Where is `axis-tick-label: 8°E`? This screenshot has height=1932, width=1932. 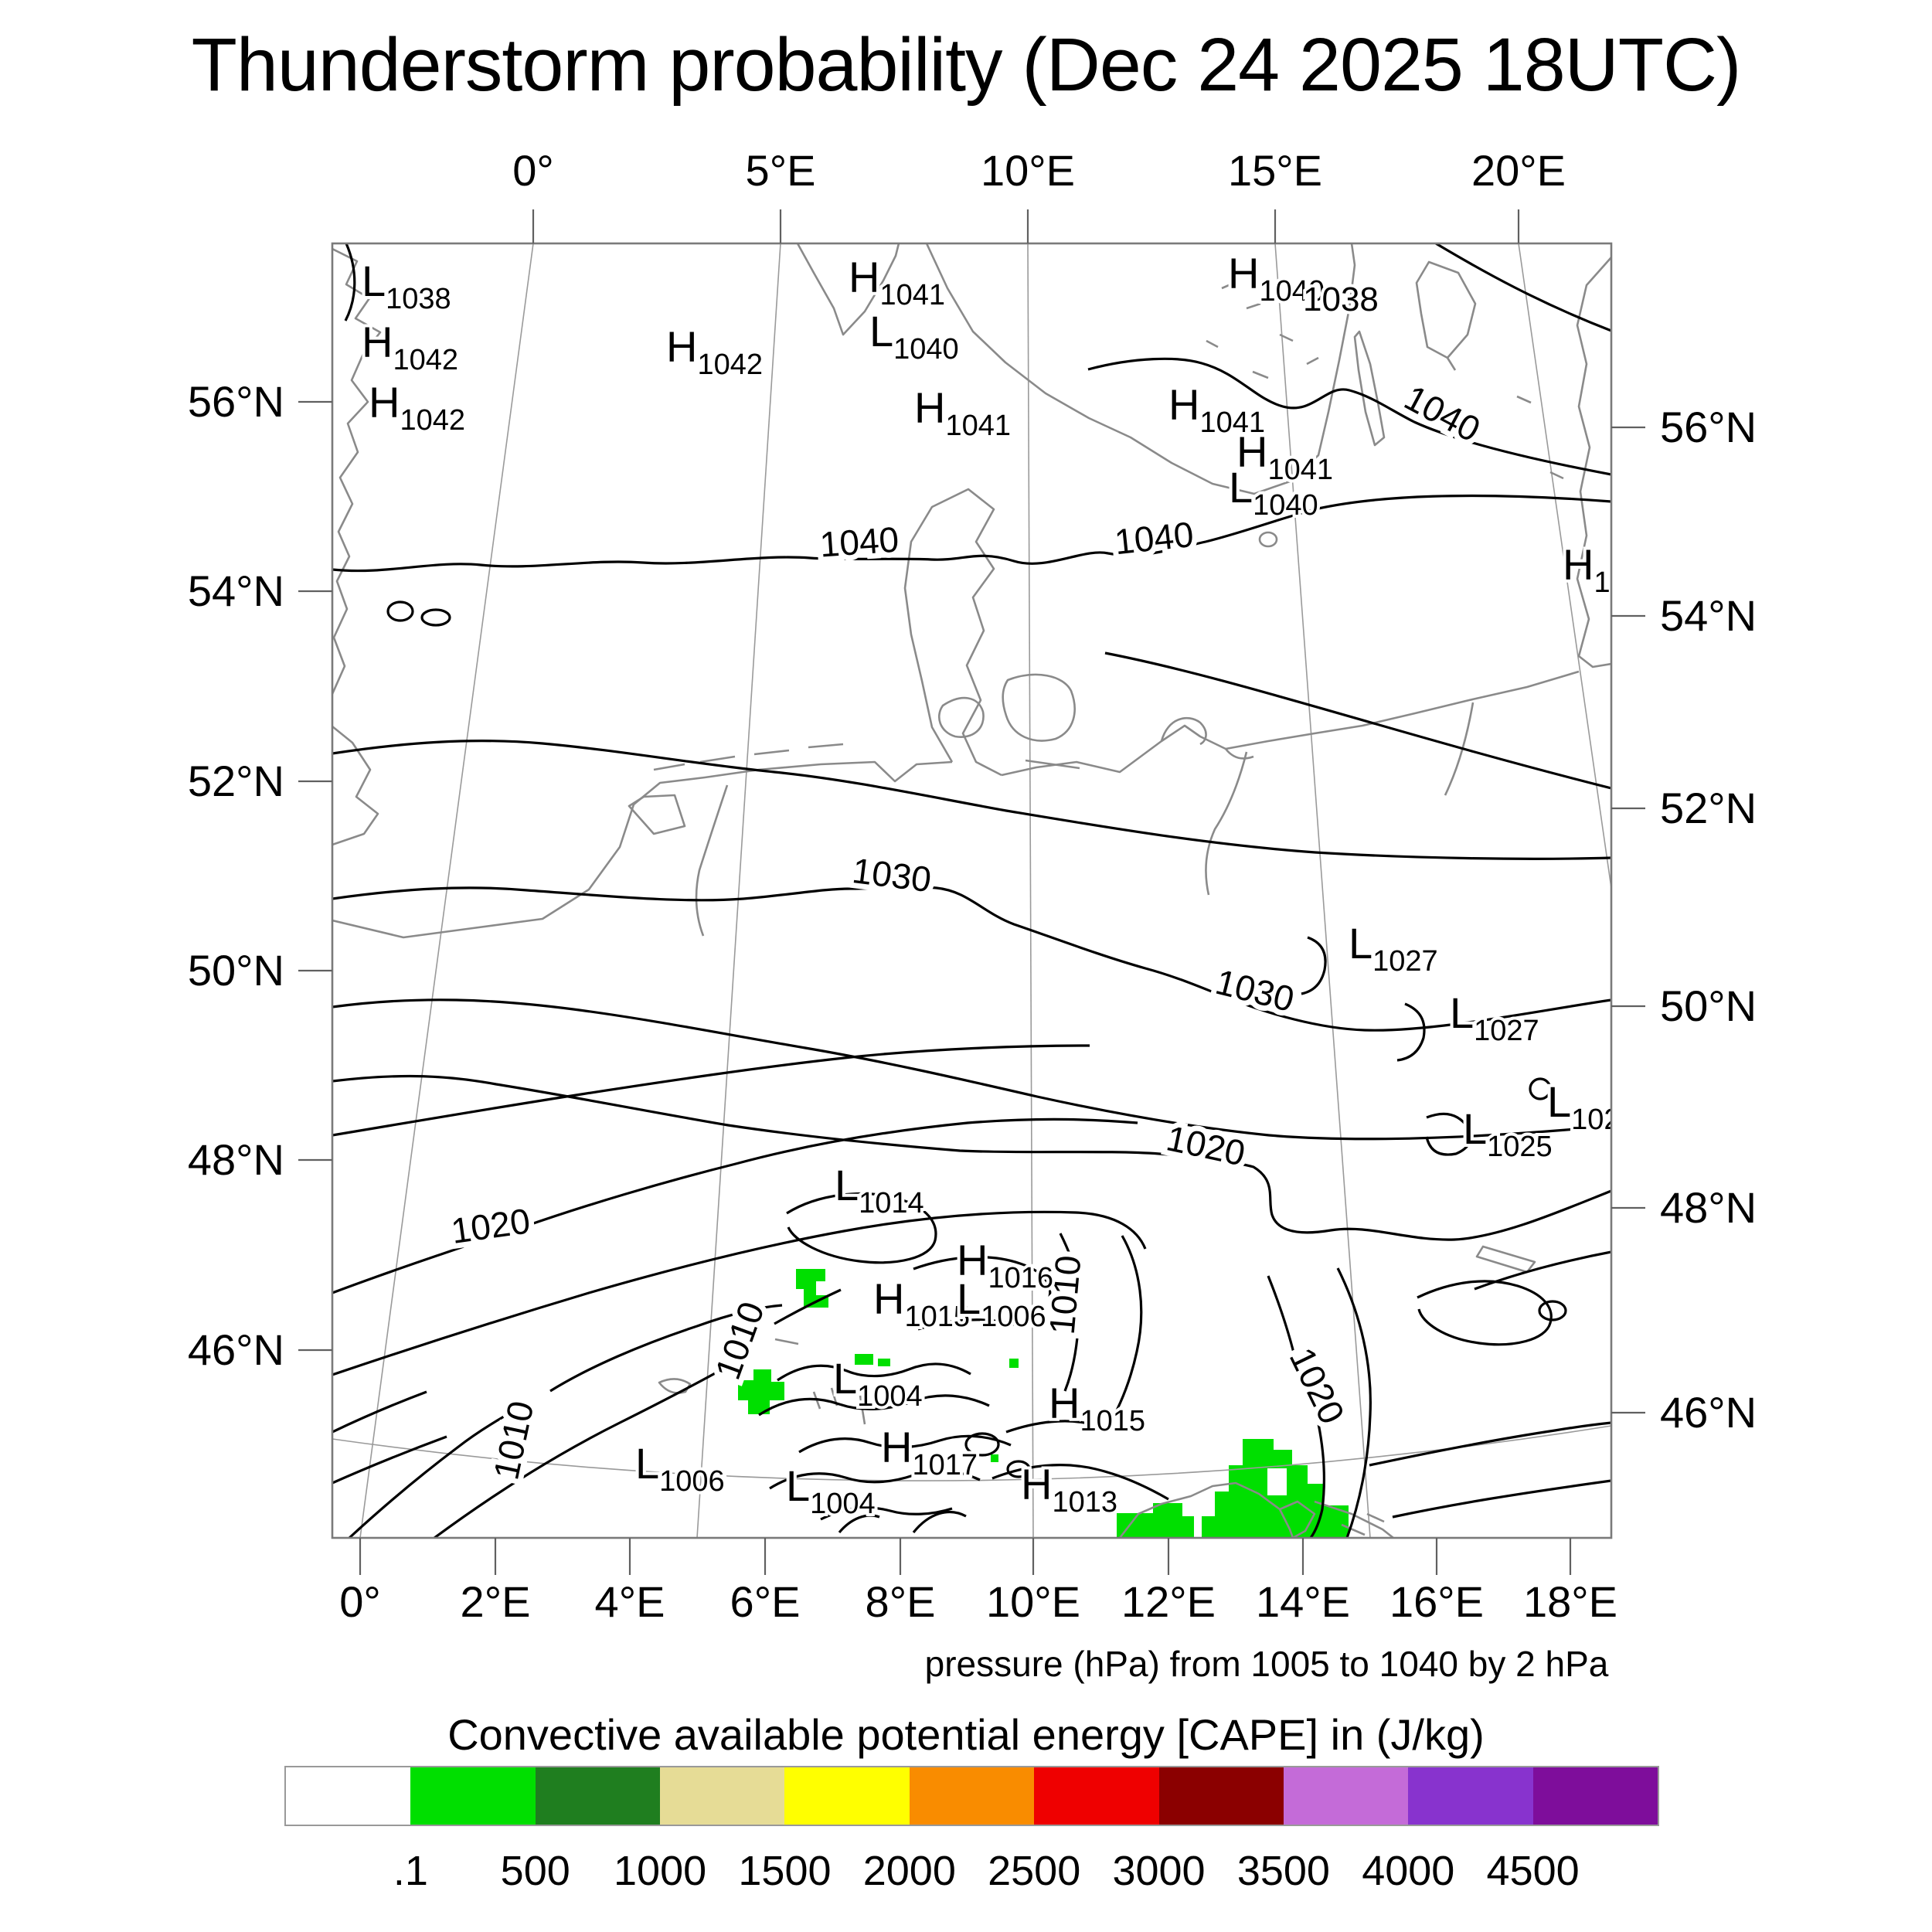
axis-tick-label: 8°E is located at coordinates (901, 1601).